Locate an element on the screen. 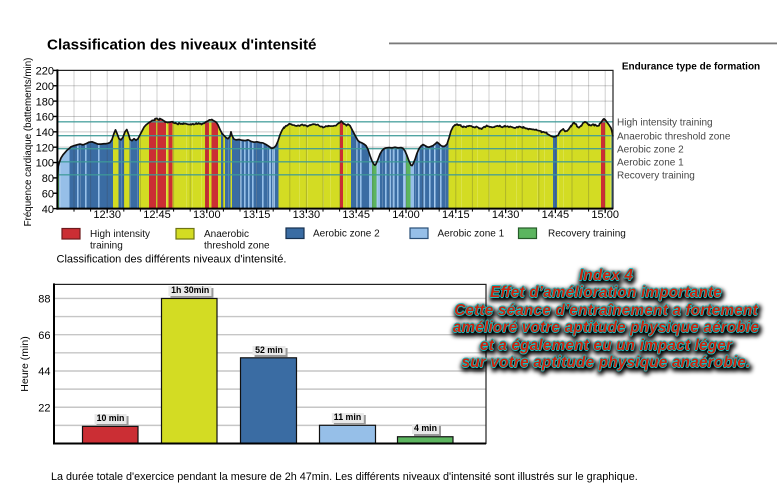 The width and height of the screenshot is (780, 500). svg-text: 40 is located at coordinates (48, 210).